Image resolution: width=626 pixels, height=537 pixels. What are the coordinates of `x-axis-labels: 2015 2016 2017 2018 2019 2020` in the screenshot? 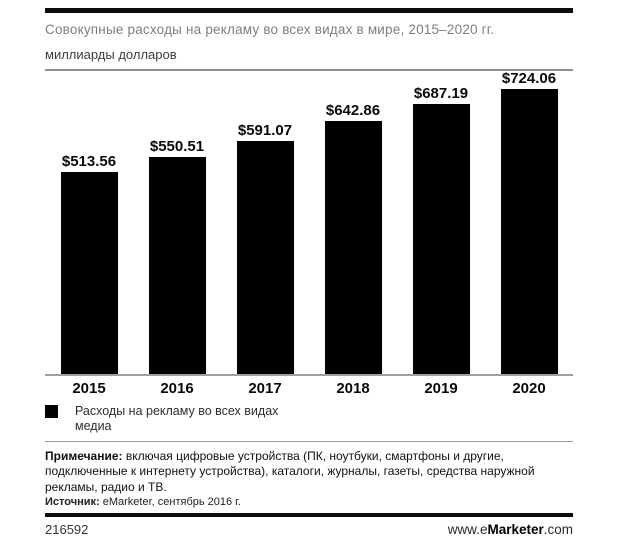 It's located at (309, 388).